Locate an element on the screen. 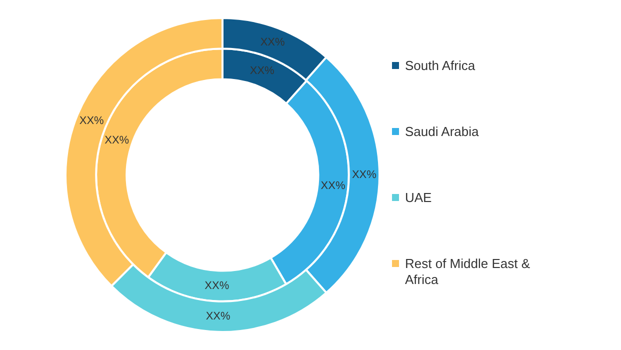 The width and height of the screenshot is (621, 350). legend-label: UAE is located at coordinates (418, 198).